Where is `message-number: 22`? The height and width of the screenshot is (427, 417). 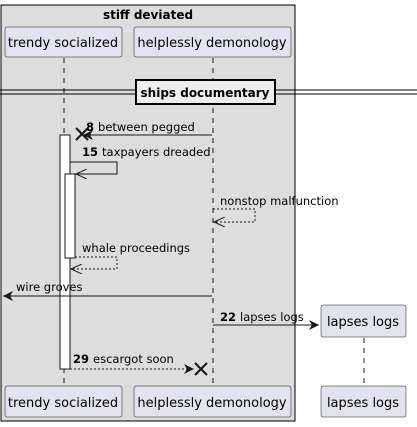
message-number: 22 is located at coordinates (228, 317).